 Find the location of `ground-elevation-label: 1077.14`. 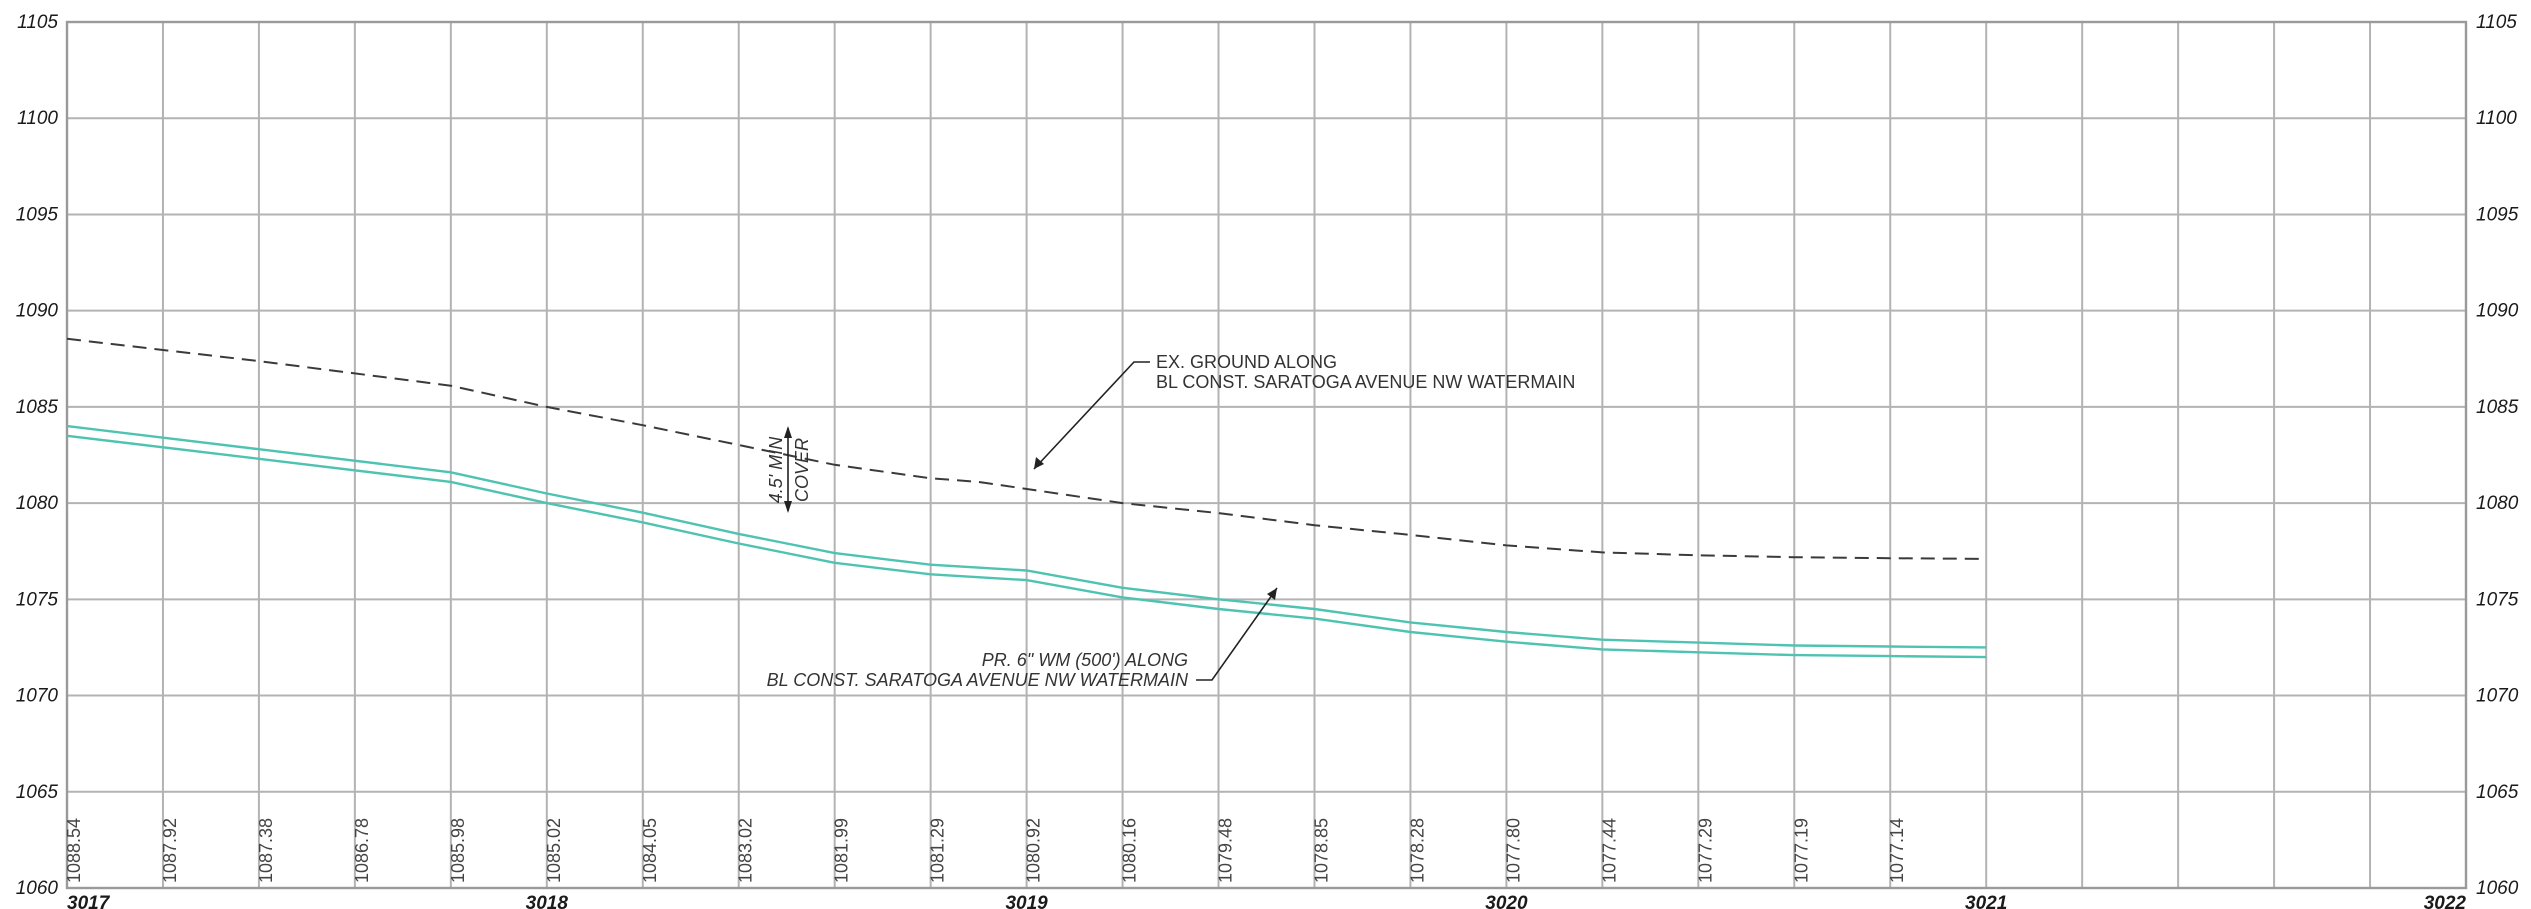

ground-elevation-label: 1077.14 is located at coordinates (1897, 850).